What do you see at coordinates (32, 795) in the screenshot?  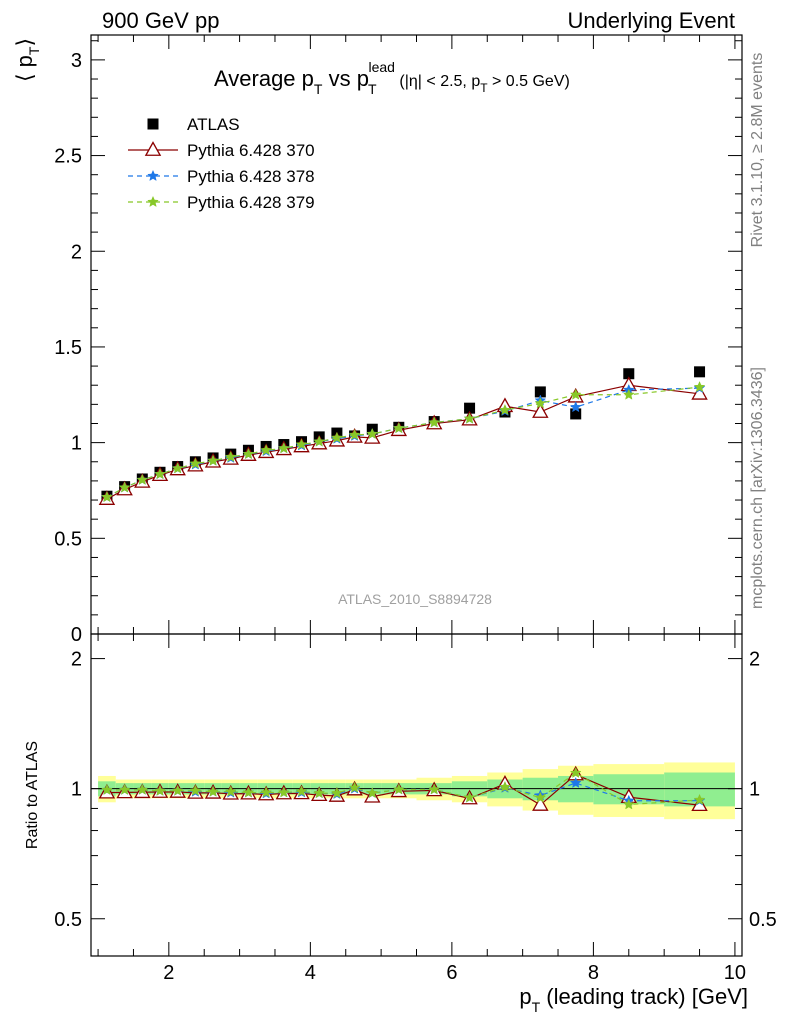 I see `ratio-y-axis-label: Ratio to ATLAS` at bounding box center [32, 795].